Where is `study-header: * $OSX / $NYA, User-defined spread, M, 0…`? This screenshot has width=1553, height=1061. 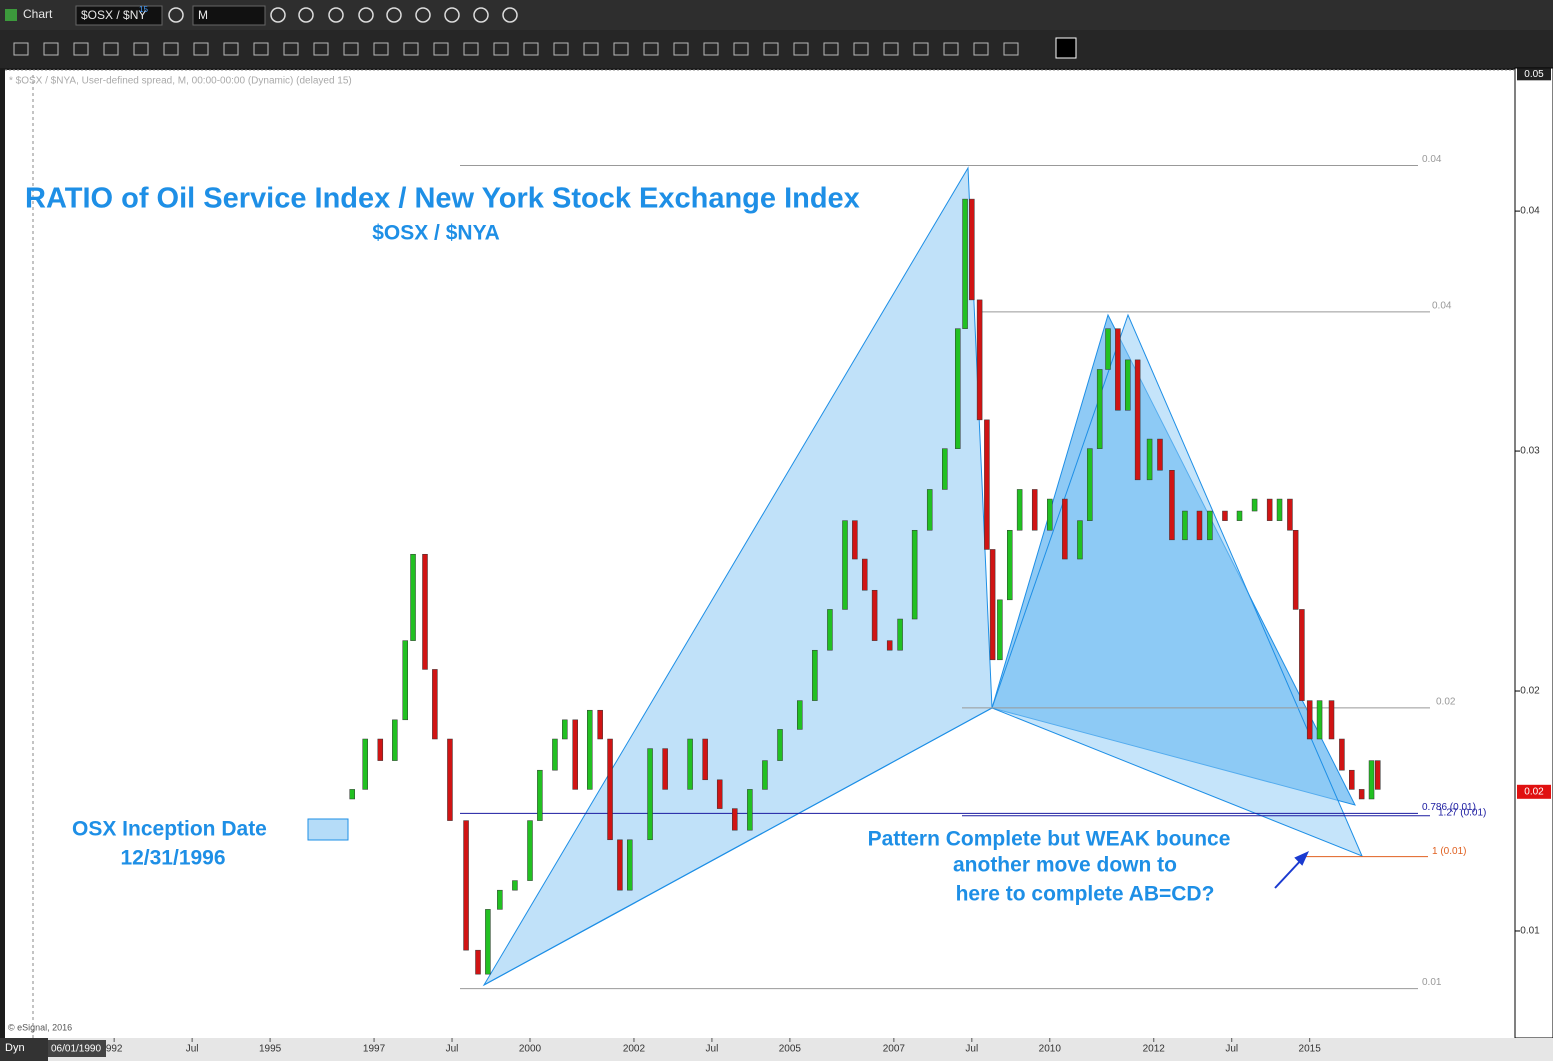 study-header: * $OSX / $NYA, User-defined spread, M, 0… is located at coordinates (180, 81).